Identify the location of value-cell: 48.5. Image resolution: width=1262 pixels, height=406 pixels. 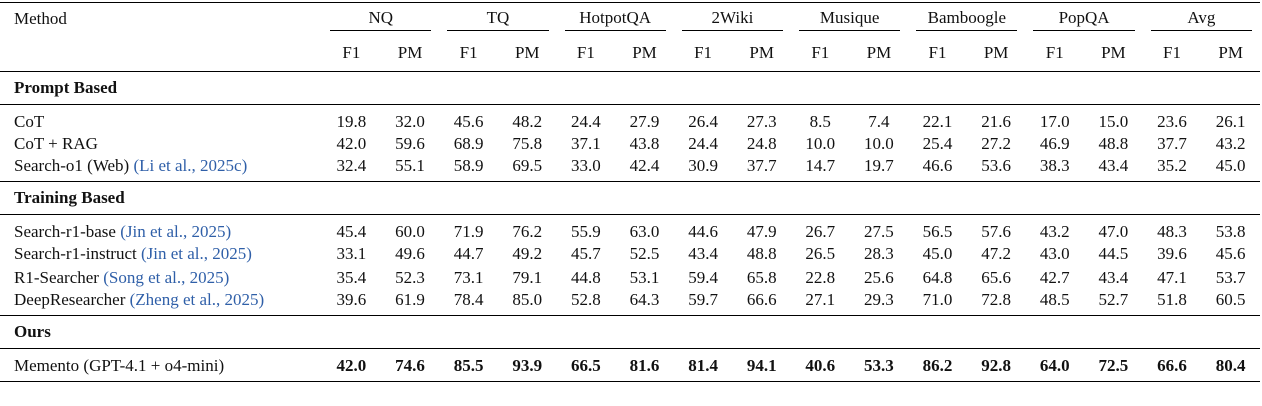
(1054, 299).